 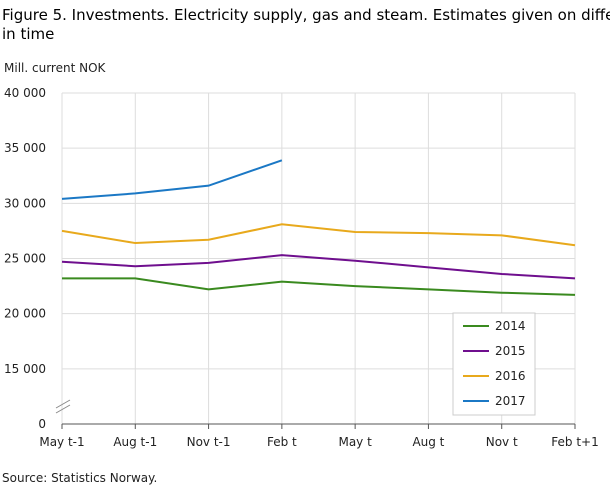 What do you see at coordinates (355, 442) in the screenshot?
I see `x-tick-label: May t` at bounding box center [355, 442].